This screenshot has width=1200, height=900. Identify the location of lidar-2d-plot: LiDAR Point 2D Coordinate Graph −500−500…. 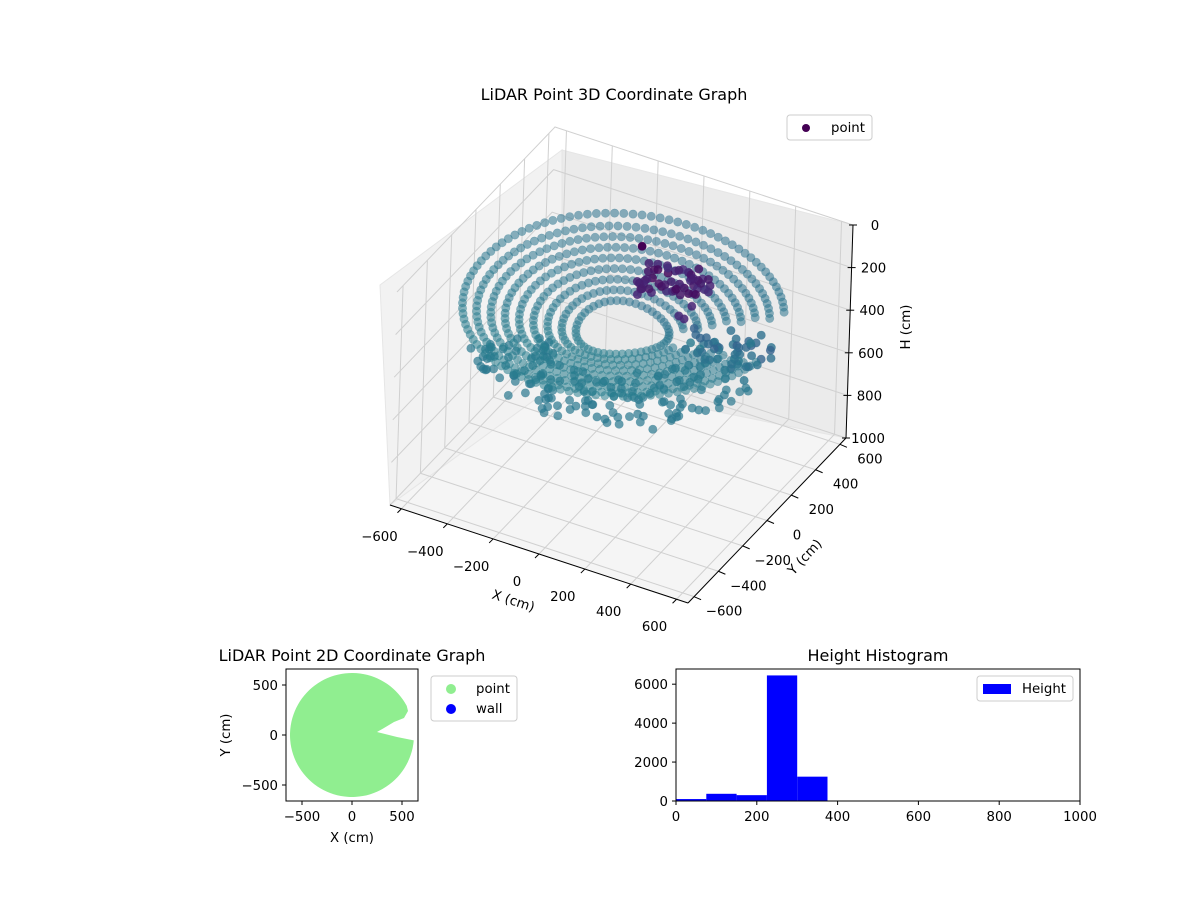
(368, 746).